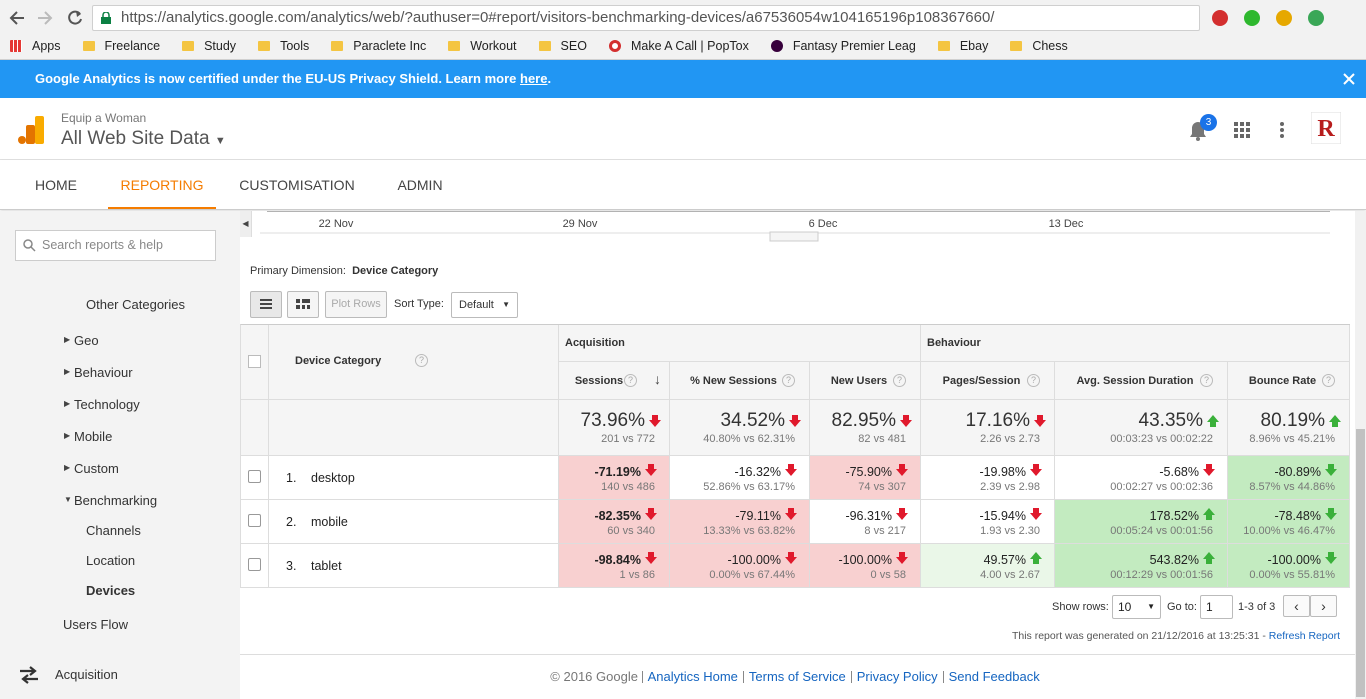  I want to click on nav-buttons, so click(48, 18).